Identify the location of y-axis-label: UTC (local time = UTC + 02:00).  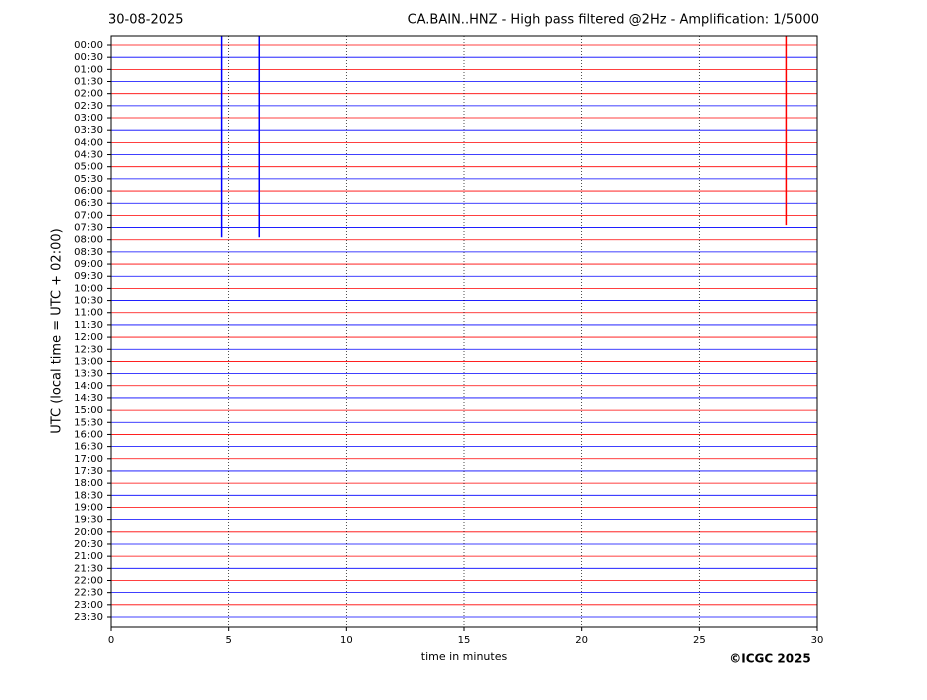
(57, 330).